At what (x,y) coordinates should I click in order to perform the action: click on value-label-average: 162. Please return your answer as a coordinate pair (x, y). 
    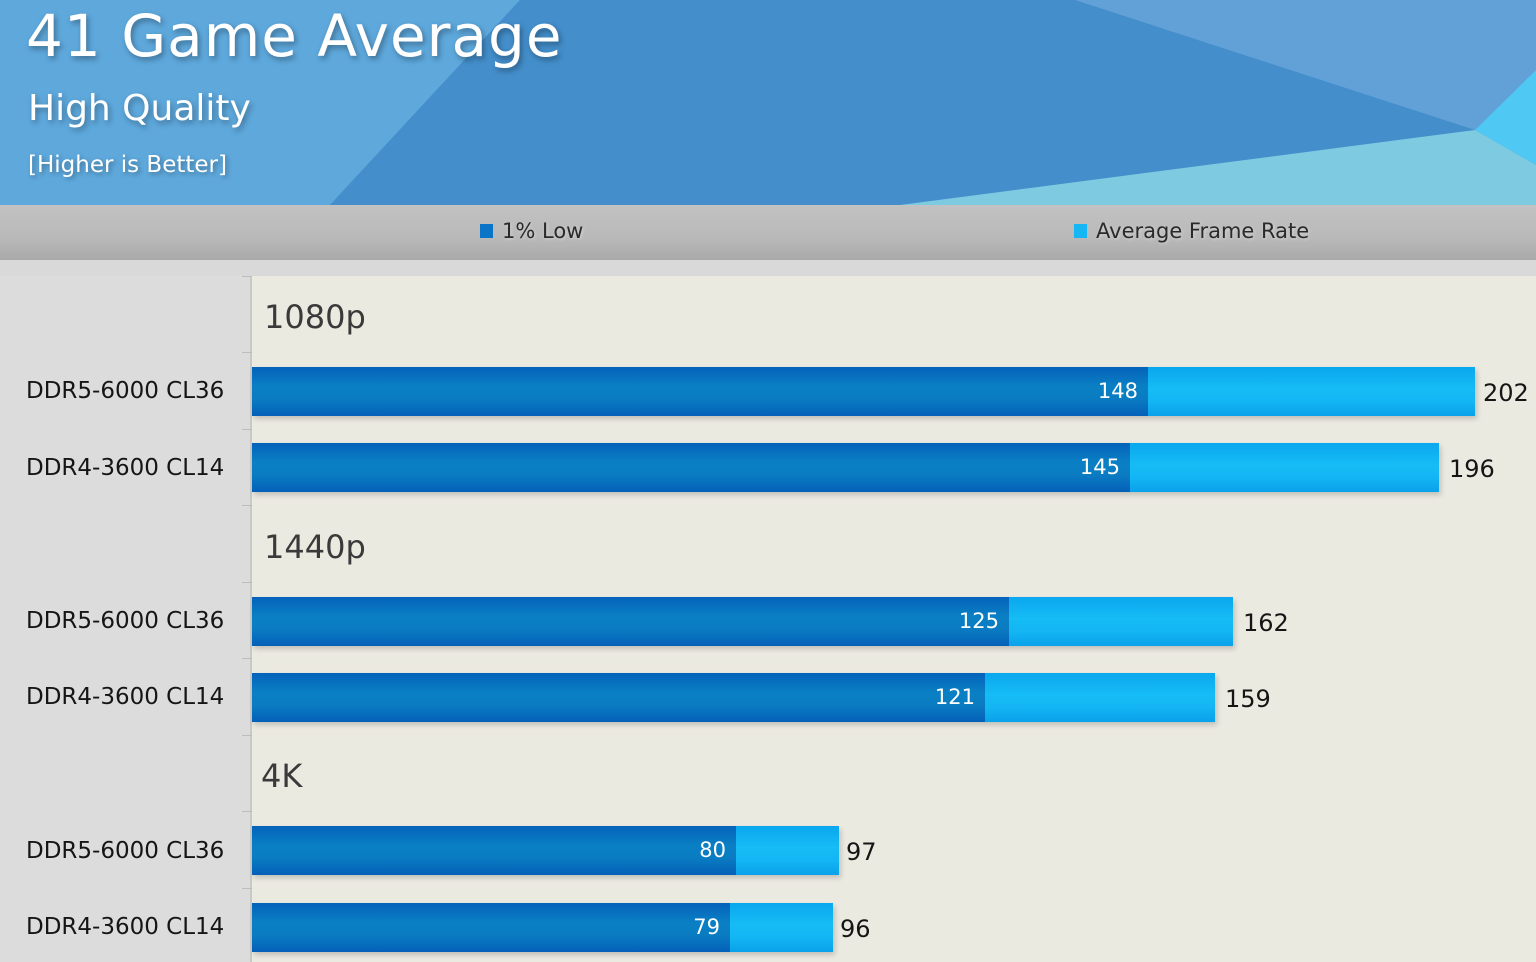
    Looking at the image, I should click on (1266, 623).